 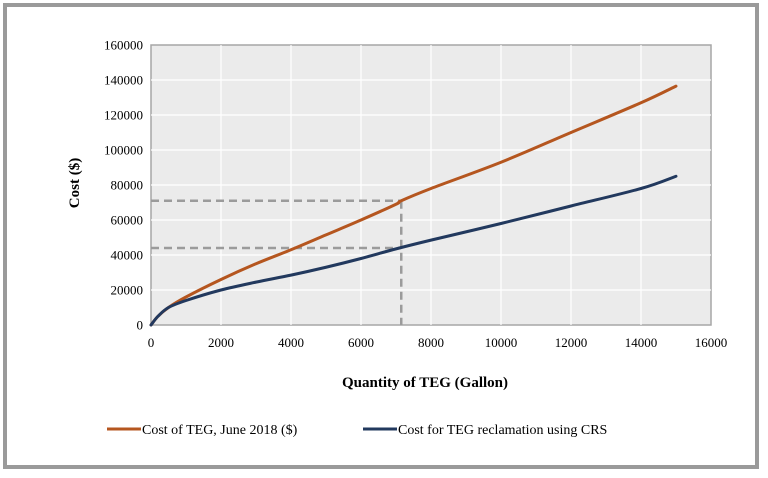 I want to click on x-tick-label: 10000, so click(x=501, y=342).